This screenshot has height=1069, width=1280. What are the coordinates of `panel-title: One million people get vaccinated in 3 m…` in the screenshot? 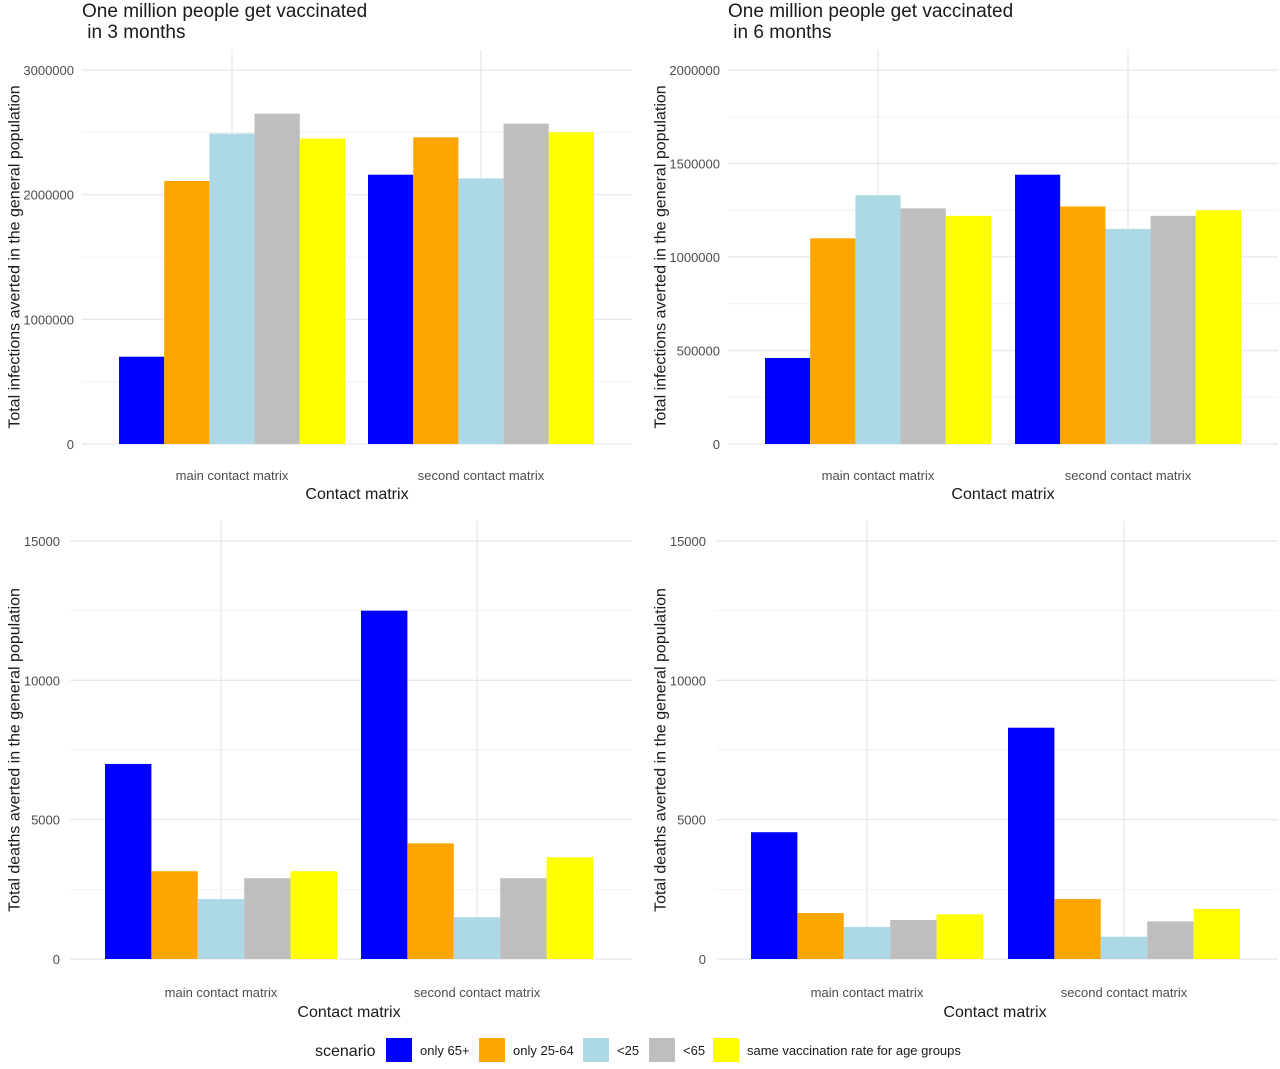 It's located at (224, 22).